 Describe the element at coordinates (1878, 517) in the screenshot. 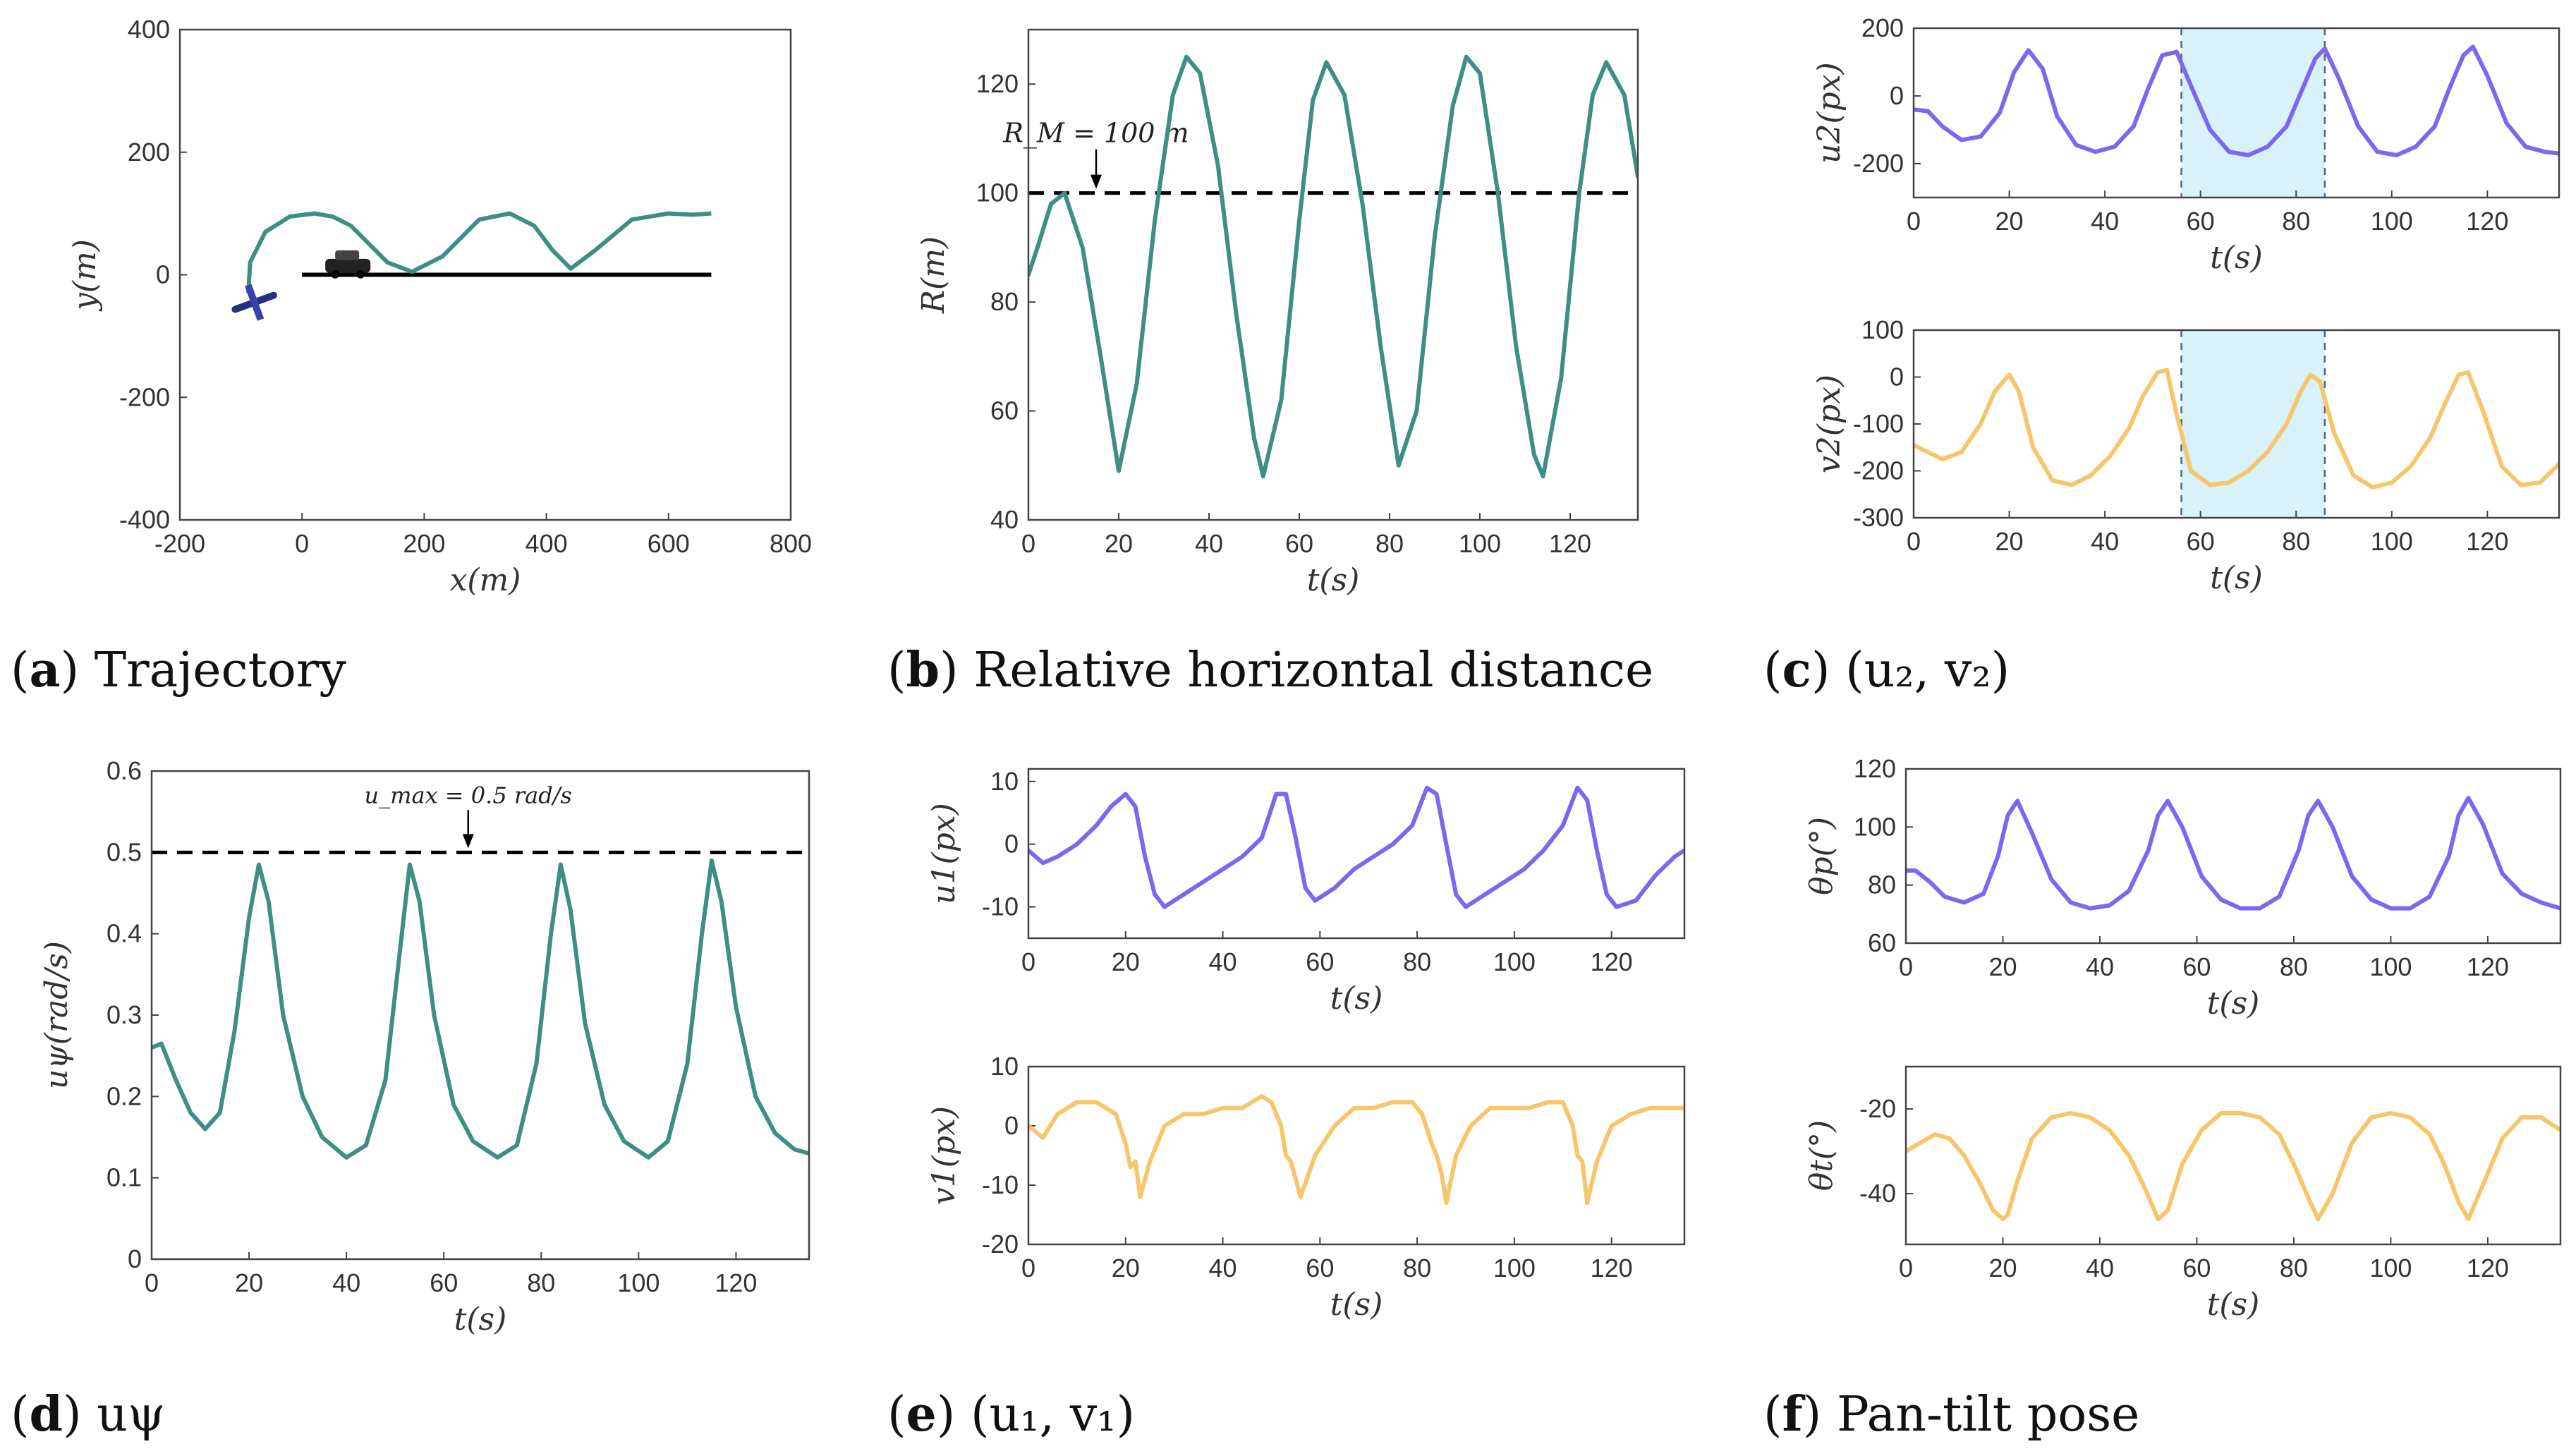

I see `y-tick-label: -300` at that location.